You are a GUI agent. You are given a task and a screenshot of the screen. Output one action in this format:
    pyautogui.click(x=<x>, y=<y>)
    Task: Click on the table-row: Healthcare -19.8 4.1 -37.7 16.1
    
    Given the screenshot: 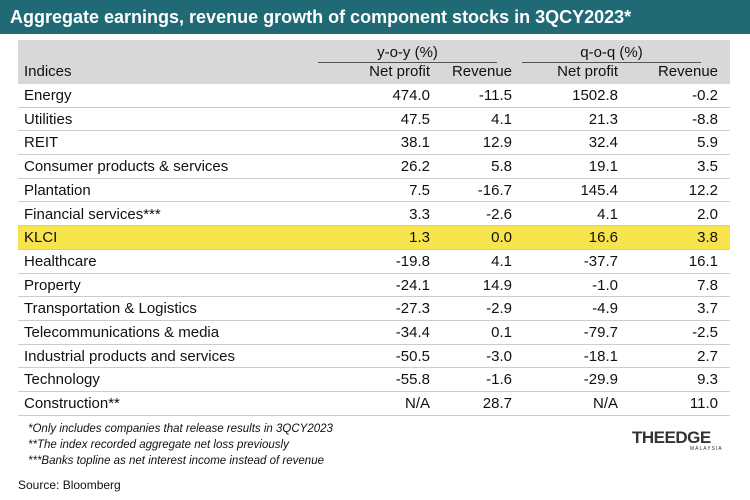 What is the action you would take?
    pyautogui.click(x=374, y=262)
    